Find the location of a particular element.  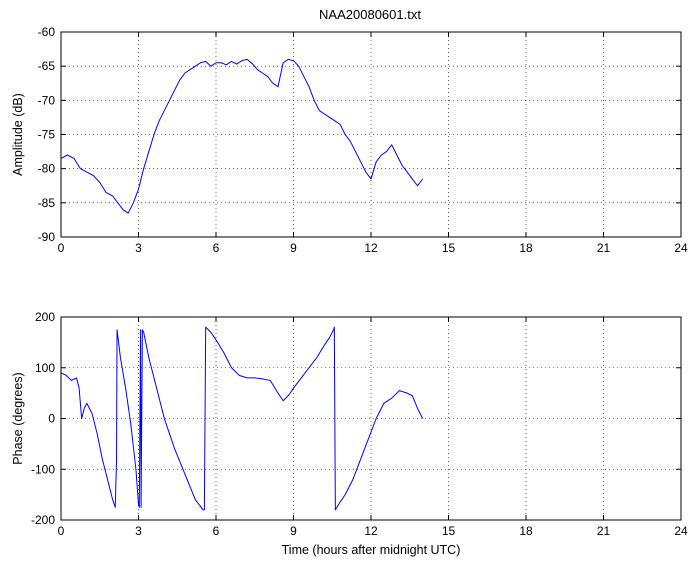

phase-x-tick-label: 21 is located at coordinates (604, 531).